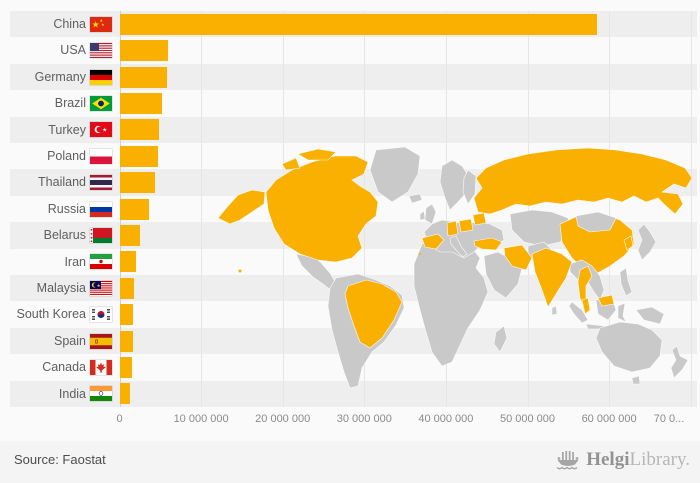 This screenshot has width=700, height=483. I want to click on map-india, so click(552, 277).